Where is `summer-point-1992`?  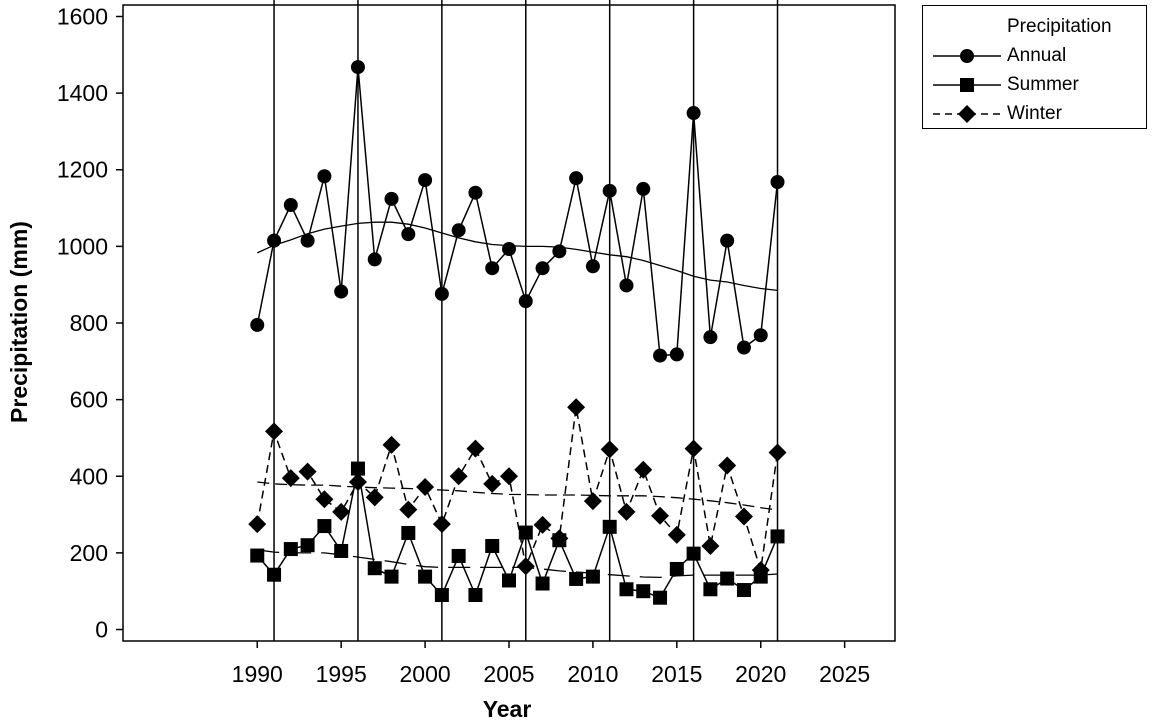
summer-point-1992 is located at coordinates (290, 549).